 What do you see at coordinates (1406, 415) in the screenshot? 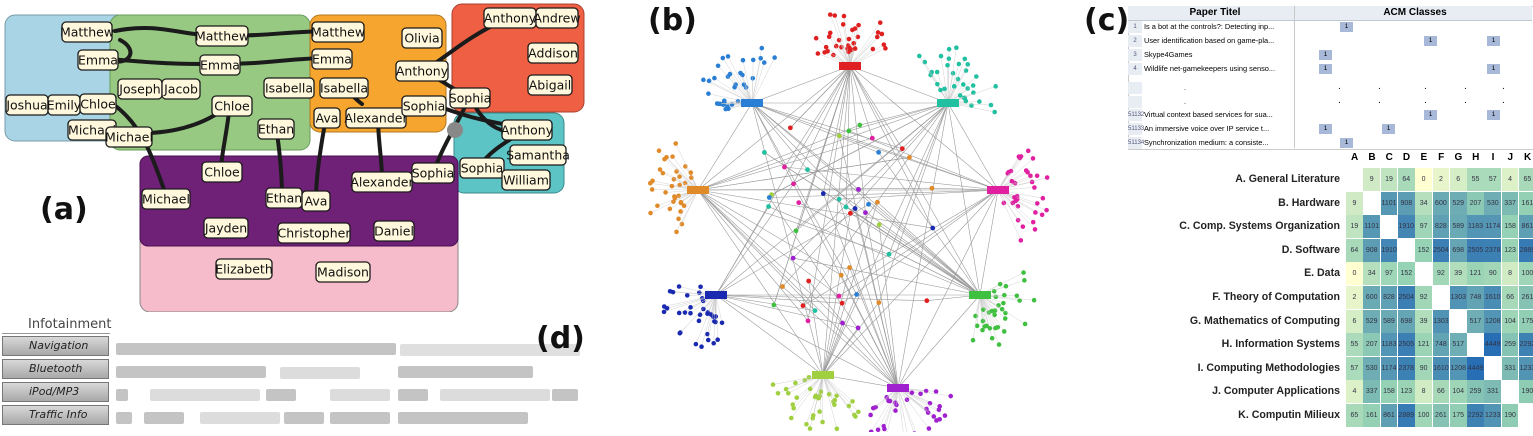
I see `matrix-cell: 2889` at bounding box center [1406, 415].